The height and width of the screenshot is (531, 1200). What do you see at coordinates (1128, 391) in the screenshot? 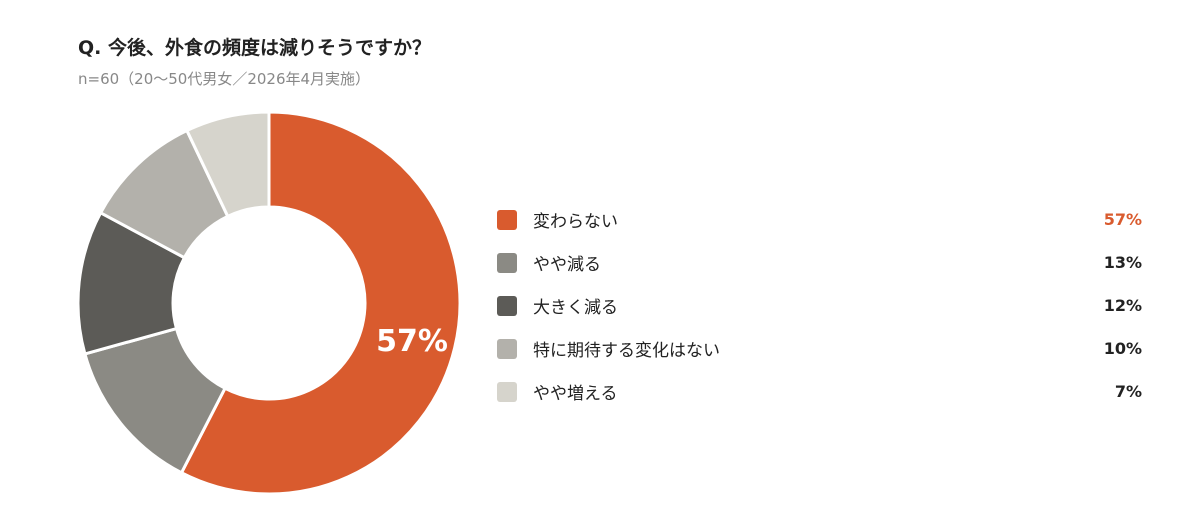
I see `legend-value: 7%` at bounding box center [1128, 391].